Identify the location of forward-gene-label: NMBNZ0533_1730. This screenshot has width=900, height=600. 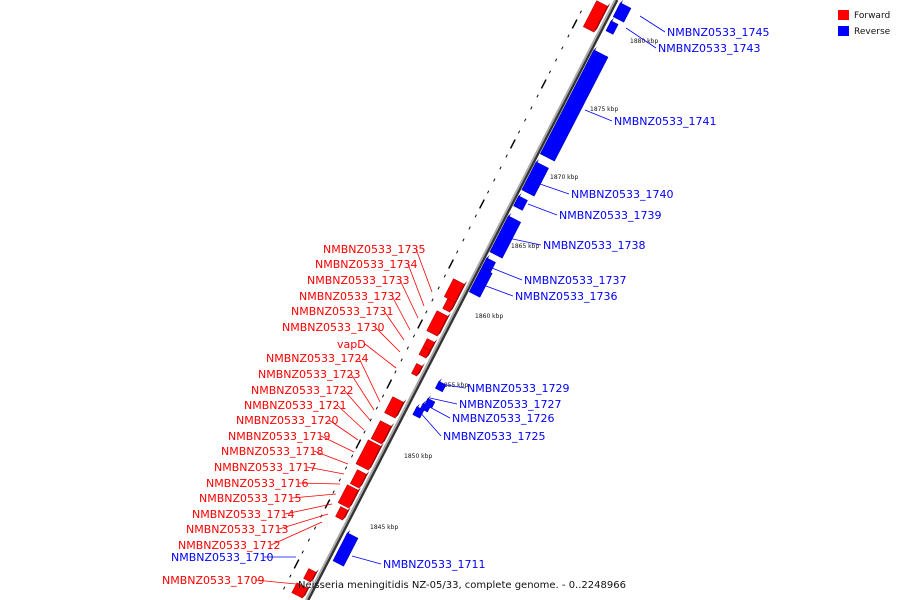
(333, 327).